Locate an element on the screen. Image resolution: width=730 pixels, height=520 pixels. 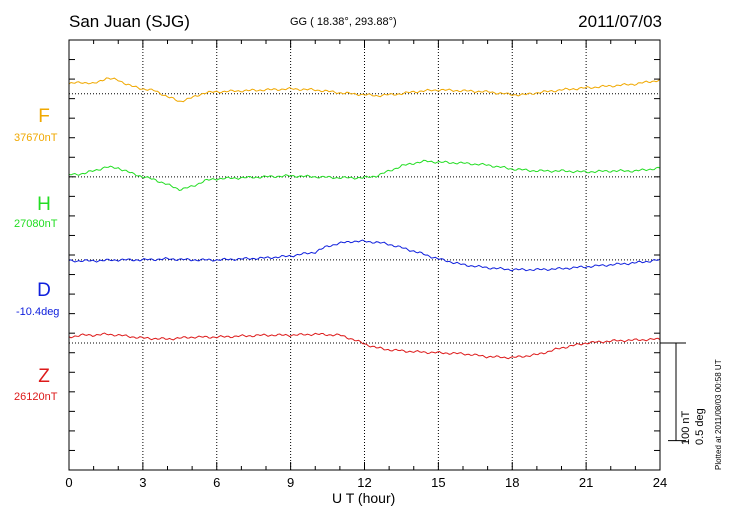
x-tick-label-3: 3 is located at coordinates (142, 482).